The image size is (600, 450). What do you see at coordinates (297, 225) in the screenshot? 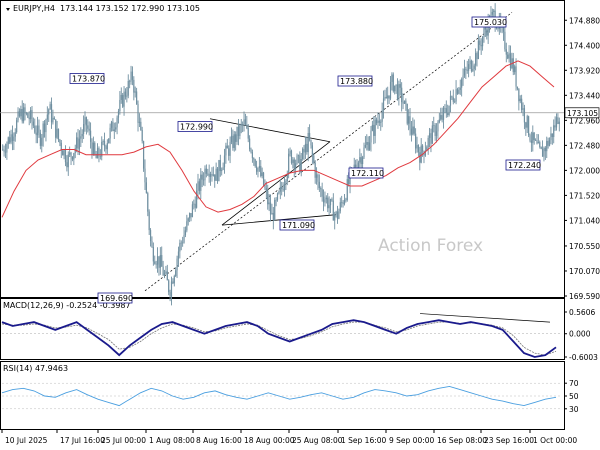
I see `swing-label-box` at bounding box center [297, 225].